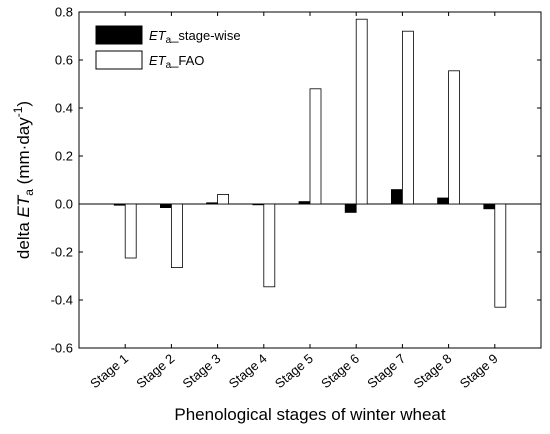 Image resolution: width=550 pixels, height=434 pixels. I want to click on x-axis-title: Phenological stages of winter wheat, so click(309, 414).